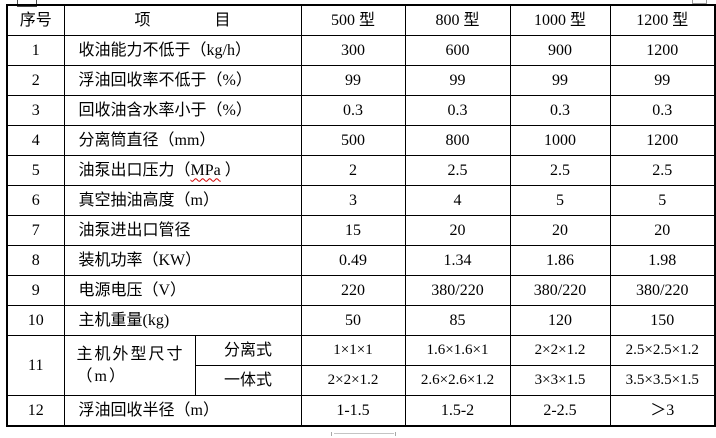  I want to click on row-item: 回收油含水率小于（%）, so click(182, 110).